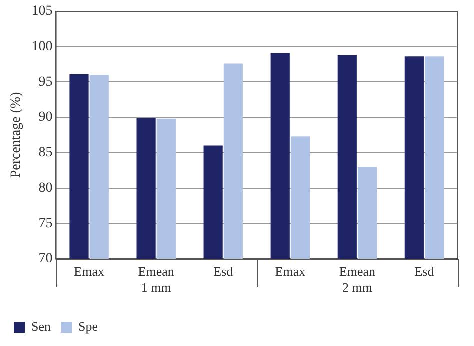 The width and height of the screenshot is (474, 346). What do you see at coordinates (45, 224) in the screenshot?
I see `y-tick-label: 75` at bounding box center [45, 224].